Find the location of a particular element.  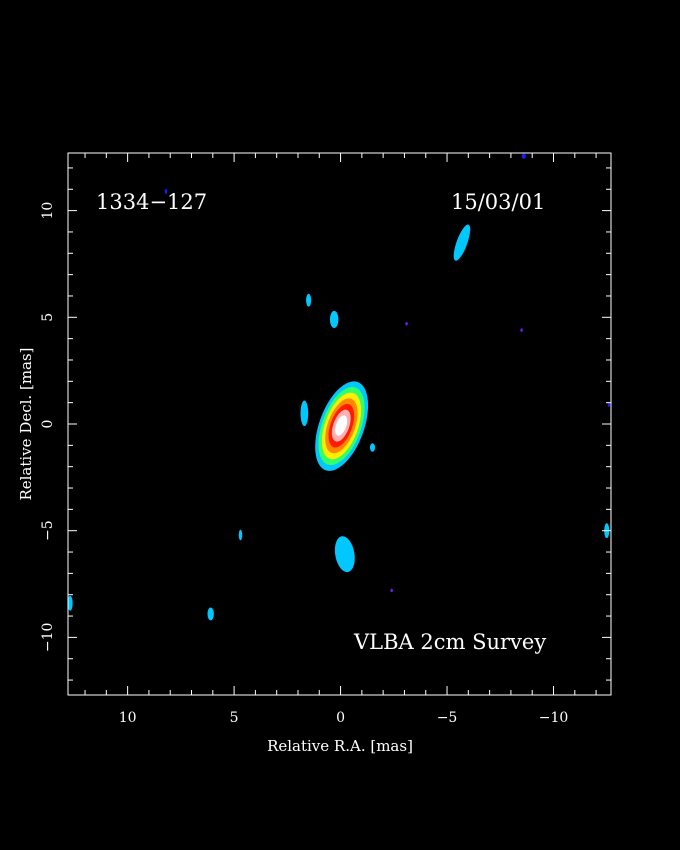

source-name-label: 1334−127 is located at coordinates (151, 202).